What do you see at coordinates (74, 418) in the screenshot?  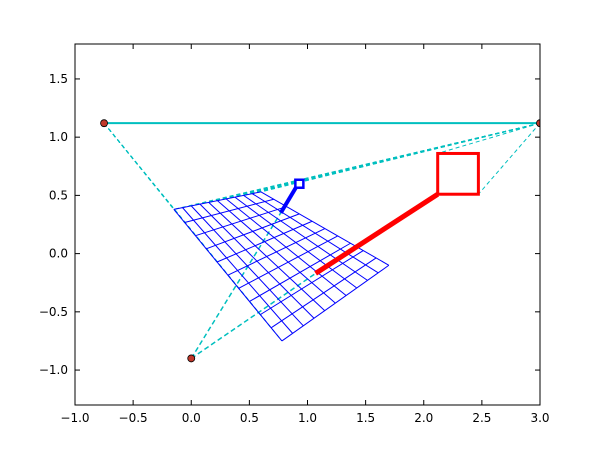 I see `x-tick-label: −1.0` at bounding box center [74, 418].